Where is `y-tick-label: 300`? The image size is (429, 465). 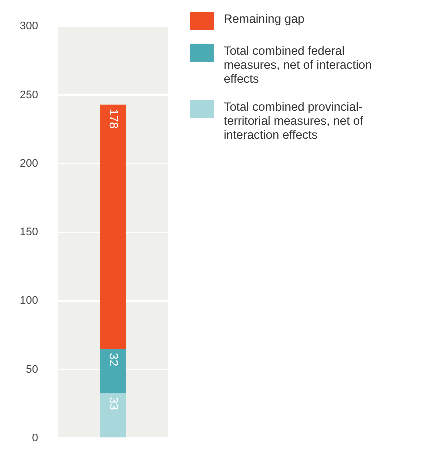 y-tick-label: 300 is located at coordinates (29, 26).